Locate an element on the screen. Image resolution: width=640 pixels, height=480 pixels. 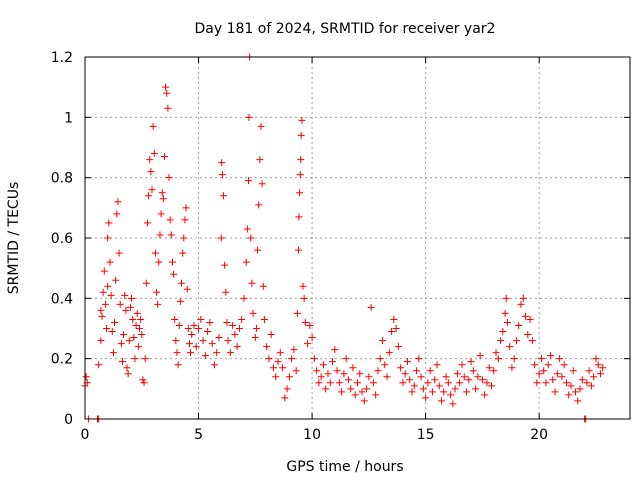
y-tick-label: 0.8 is located at coordinates (62, 179).